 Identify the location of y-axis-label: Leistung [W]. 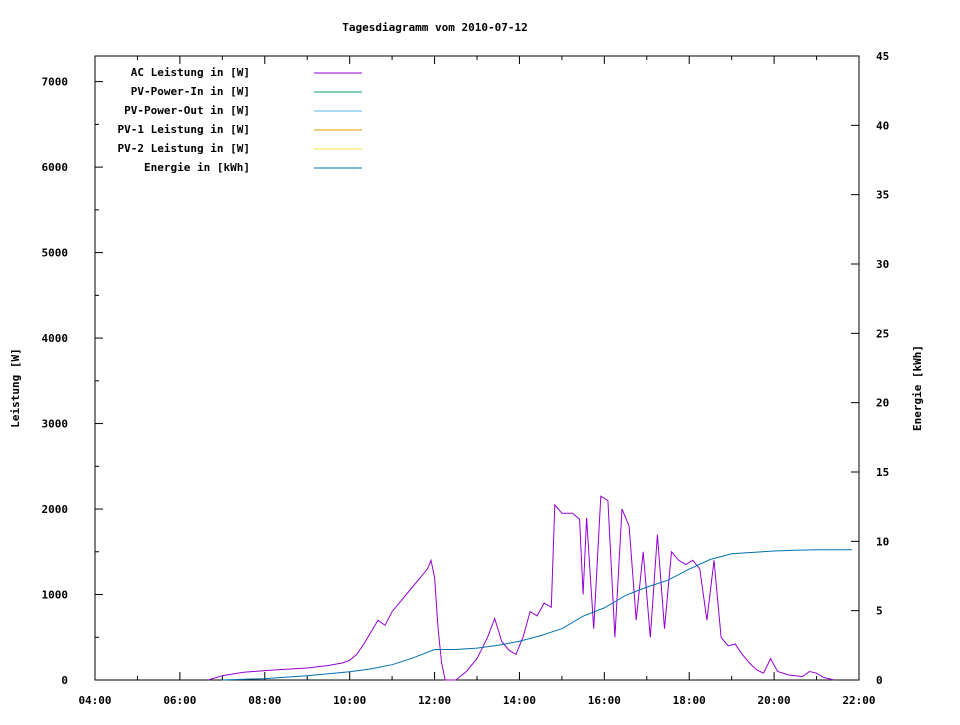
(15, 387).